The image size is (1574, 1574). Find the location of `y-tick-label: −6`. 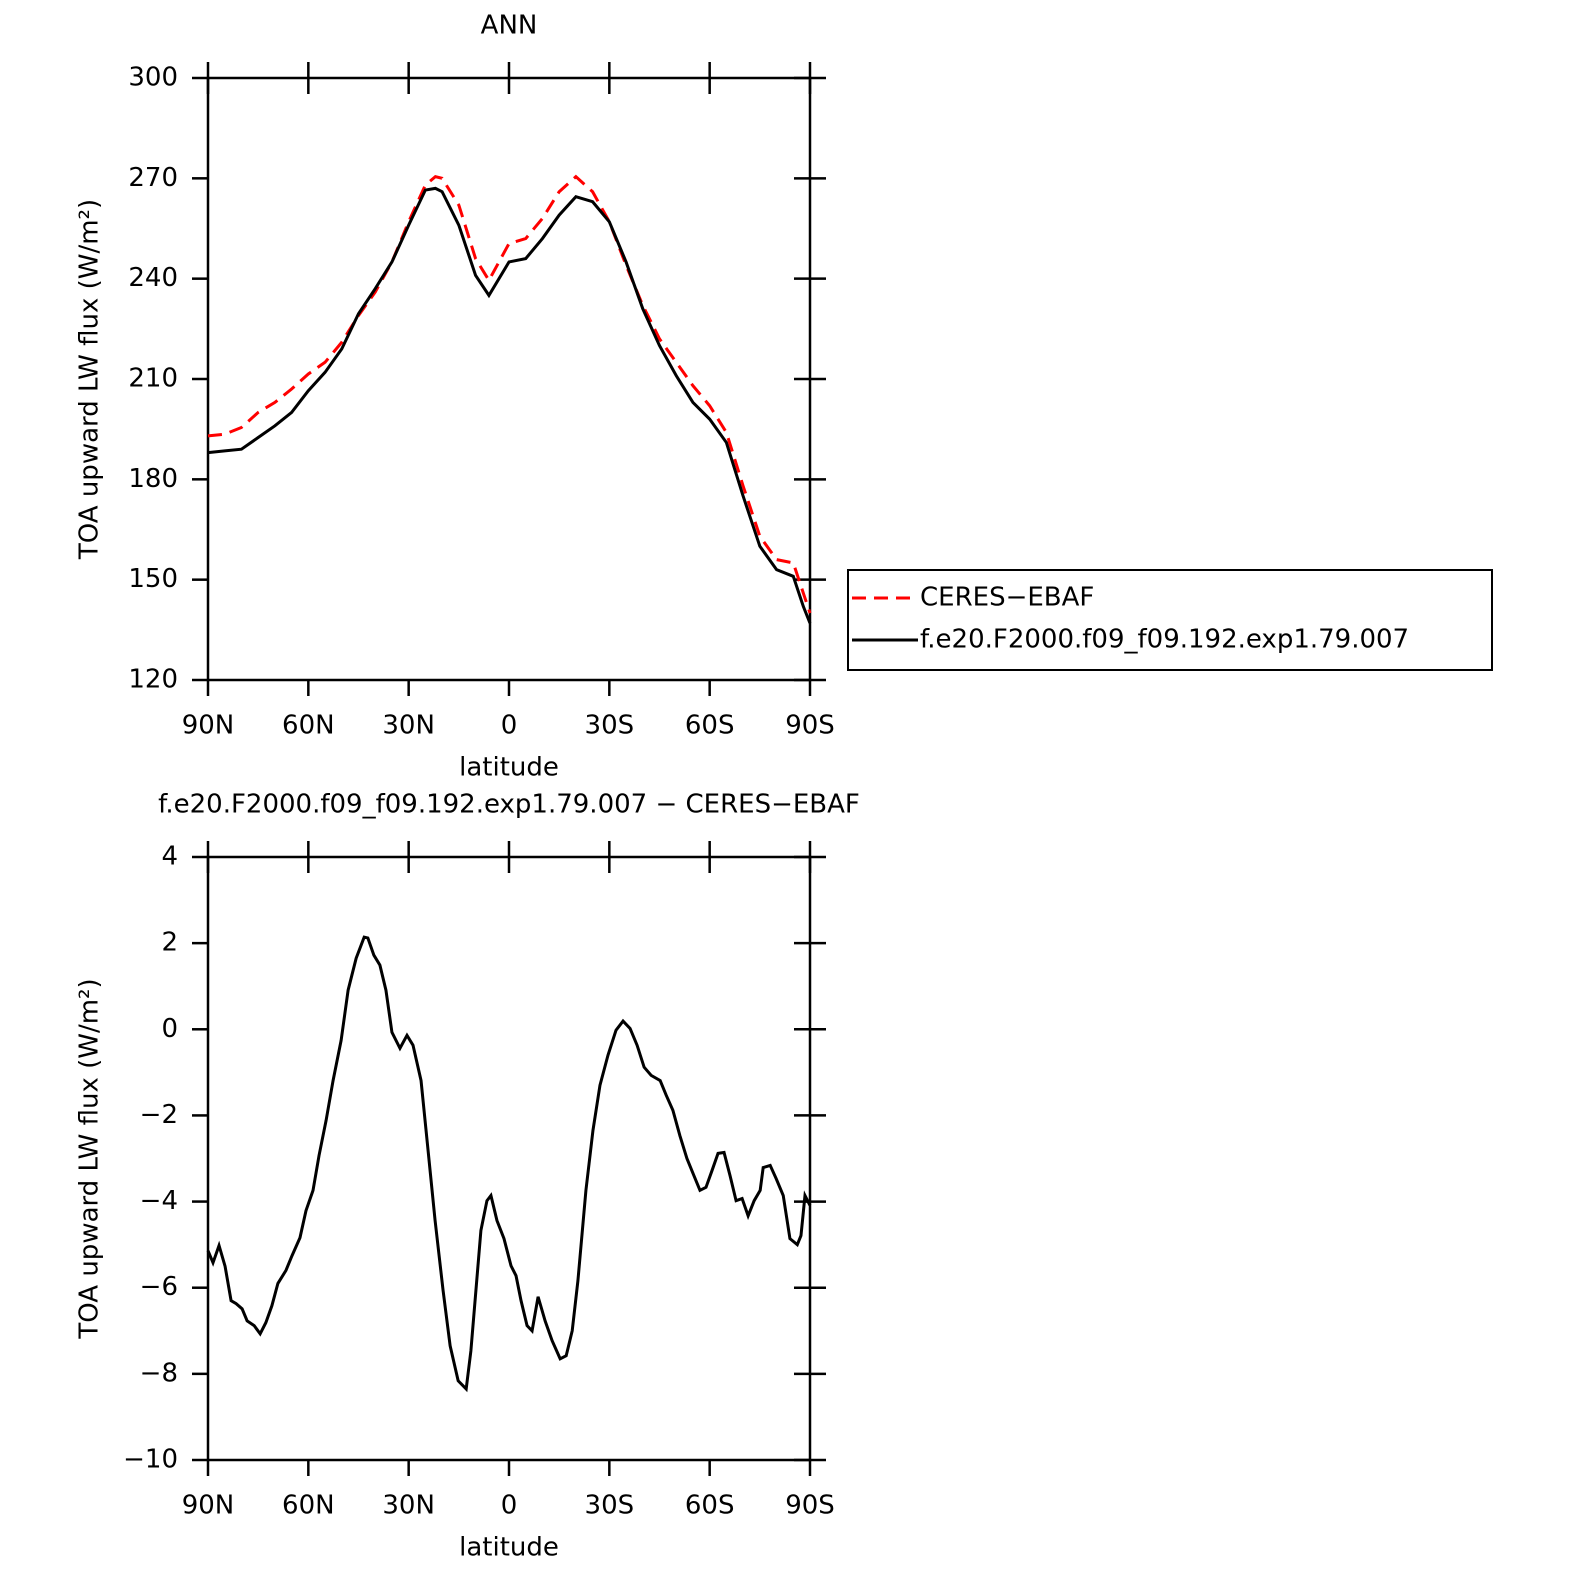

y-tick-label: −6 is located at coordinates (159, 1287).